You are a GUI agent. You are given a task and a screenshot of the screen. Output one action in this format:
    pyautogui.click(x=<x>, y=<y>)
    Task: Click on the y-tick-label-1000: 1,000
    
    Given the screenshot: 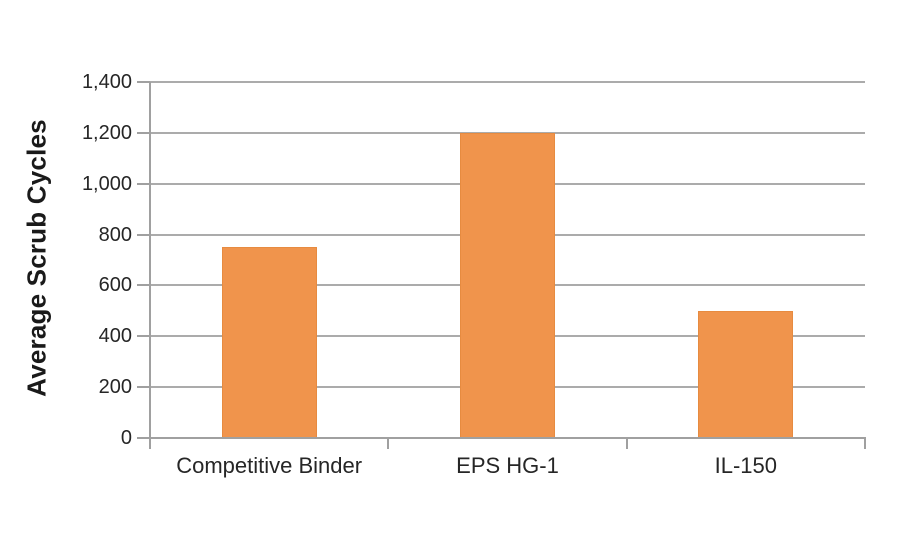 What is the action you would take?
    pyautogui.click(x=106, y=183)
    